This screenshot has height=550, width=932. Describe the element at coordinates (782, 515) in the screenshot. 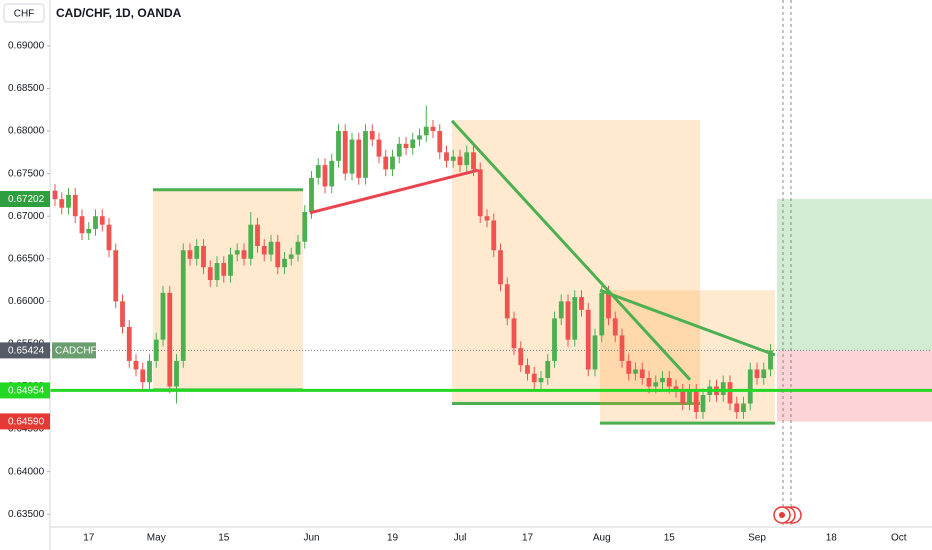

I see `event-icon-dot` at that location.